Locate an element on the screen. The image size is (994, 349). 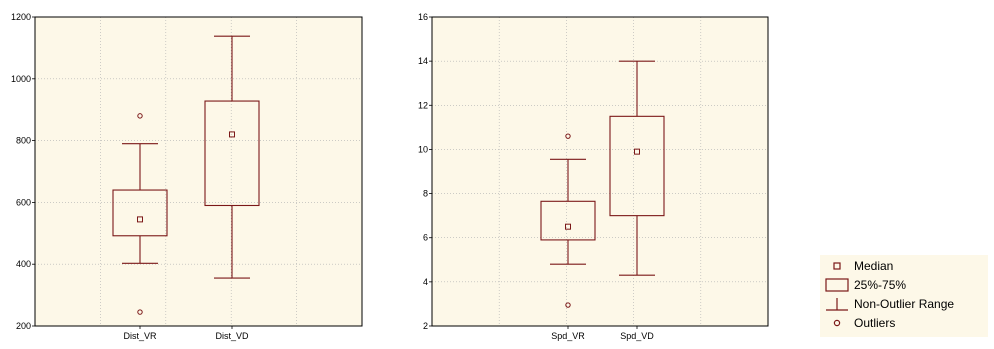
y-tick-label: 600 is located at coordinates (23, 202).